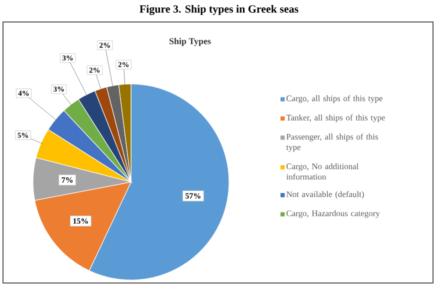  What do you see at coordinates (333, 214) in the screenshot?
I see `legend-label: Cargo, Hazardous category` at bounding box center [333, 214].